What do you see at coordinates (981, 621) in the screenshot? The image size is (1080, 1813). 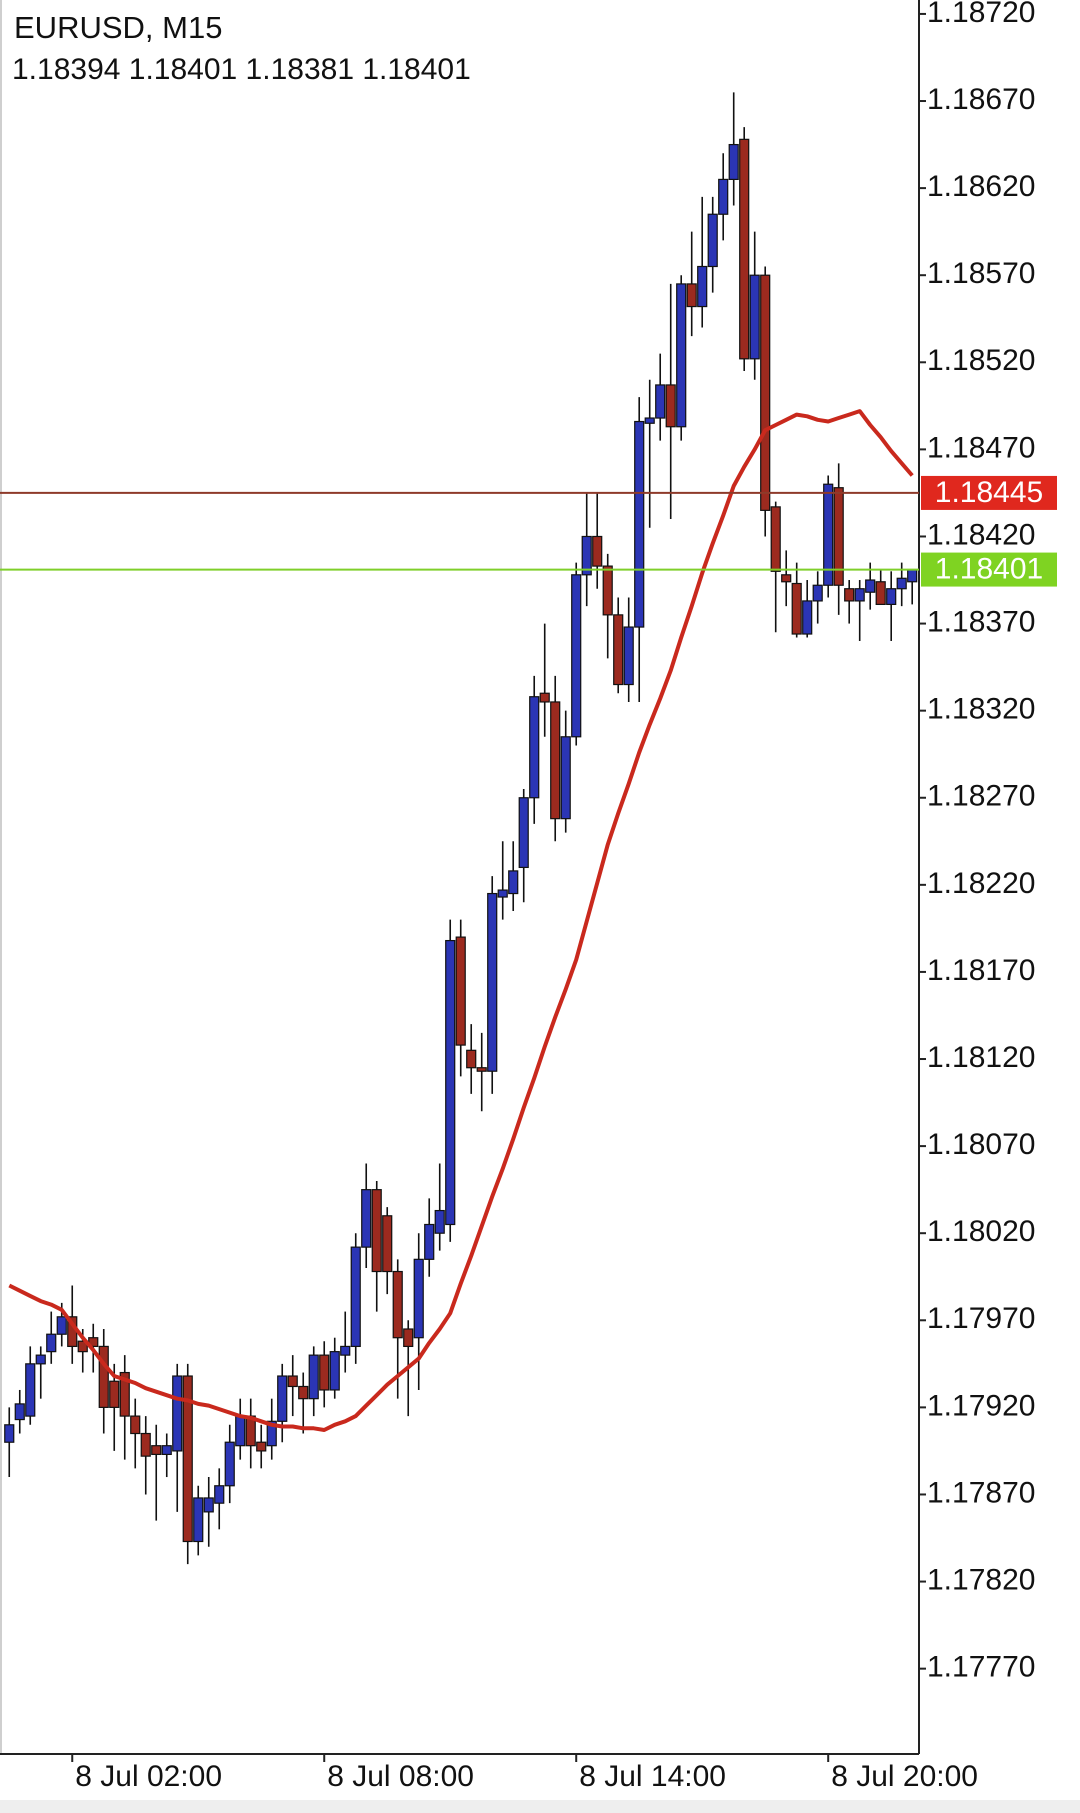 I see `y-tick-label: 1.18370` at bounding box center [981, 621].